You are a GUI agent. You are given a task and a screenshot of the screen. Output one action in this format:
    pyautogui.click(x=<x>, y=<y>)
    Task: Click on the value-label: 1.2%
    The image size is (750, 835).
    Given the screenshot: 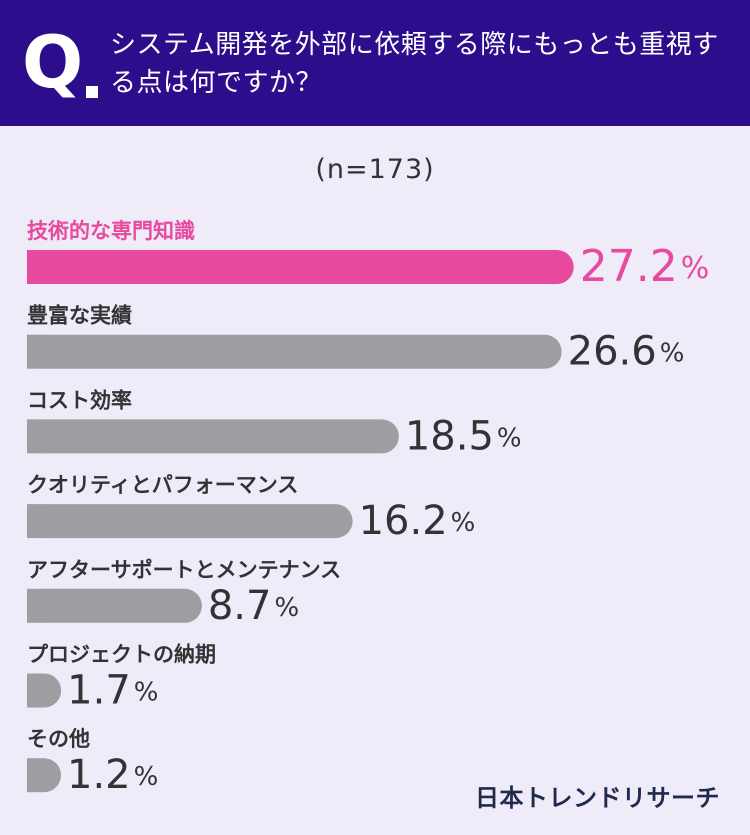 What is the action you would take?
    pyautogui.click(x=112, y=775)
    